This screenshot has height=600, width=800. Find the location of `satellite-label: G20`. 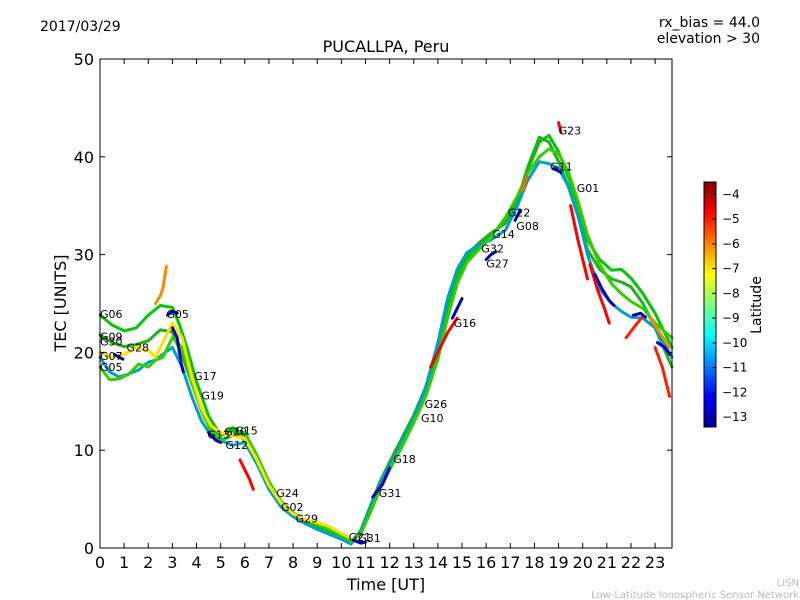

satellite-label: G20 is located at coordinates (235, 432).